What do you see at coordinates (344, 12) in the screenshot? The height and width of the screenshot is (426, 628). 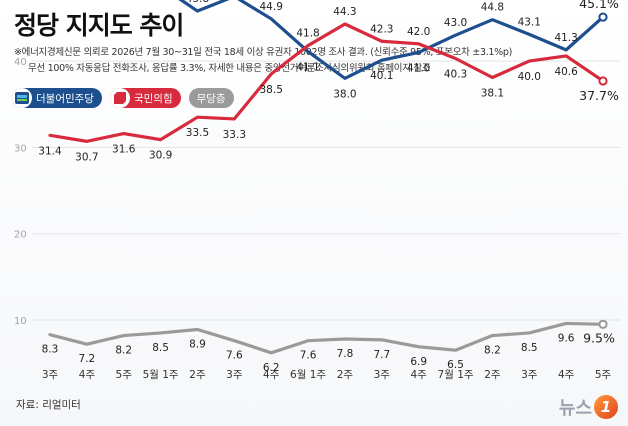 I see `data-label-ppp: 44.3` at bounding box center [344, 12].